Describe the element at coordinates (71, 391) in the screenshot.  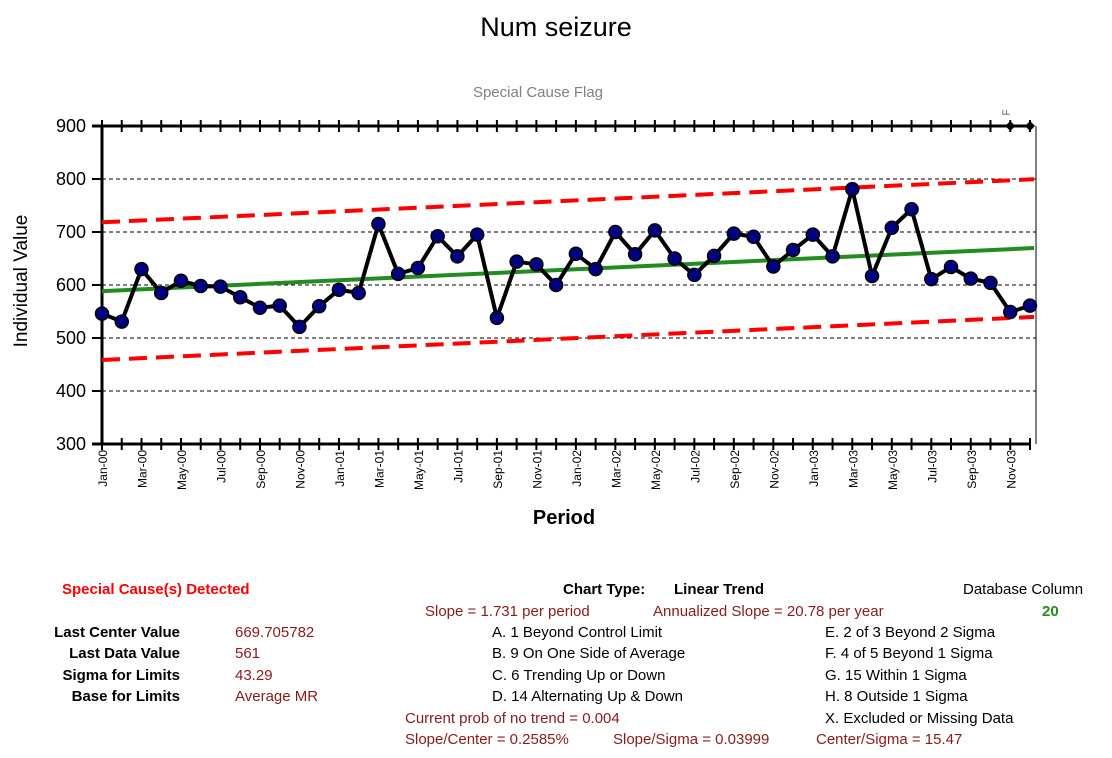
I see `y-tick-label: 400` at that location.